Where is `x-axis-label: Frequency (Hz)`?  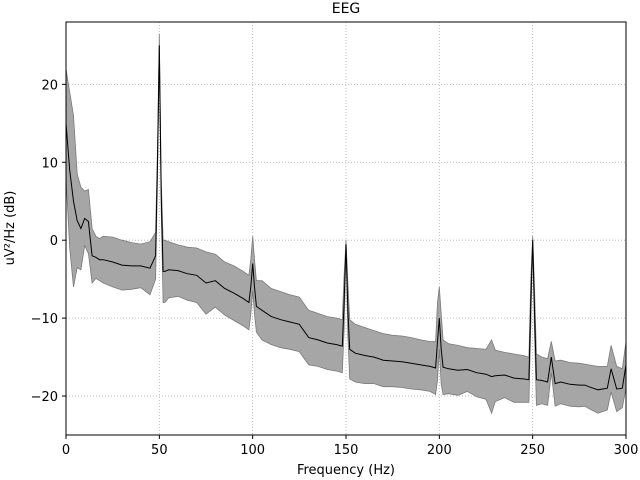 x-axis-label: Frequency (Hz) is located at coordinates (346, 470).